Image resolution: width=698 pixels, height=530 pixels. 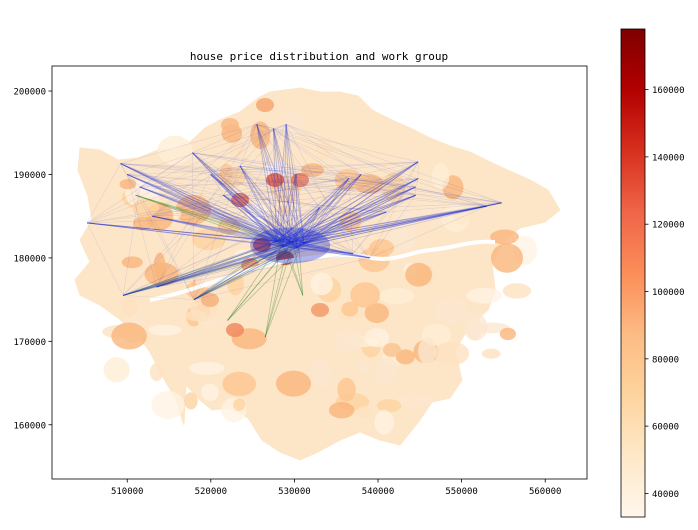 I want to click on y-tick-label: 160000, so click(x=29, y=426).